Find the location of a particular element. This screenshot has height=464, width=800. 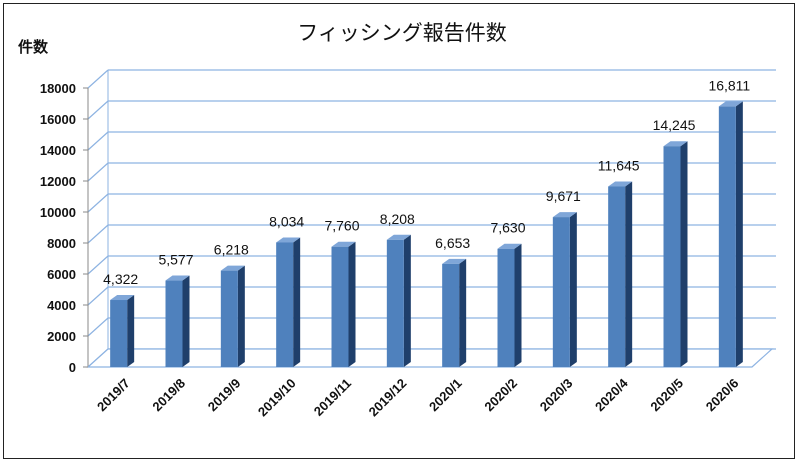

x-tick-label: 2020/1 is located at coordinates (445, 395).